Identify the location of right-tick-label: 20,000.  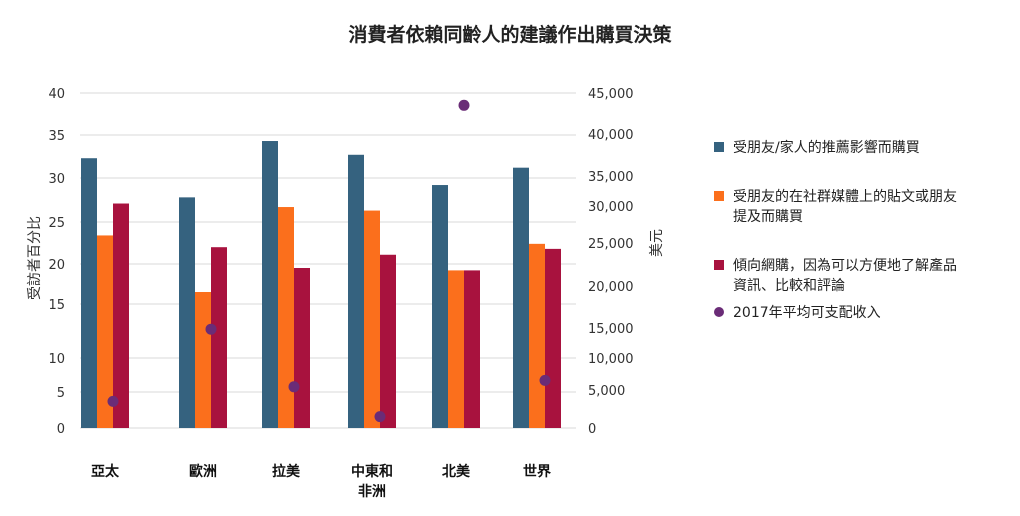
(611, 287).